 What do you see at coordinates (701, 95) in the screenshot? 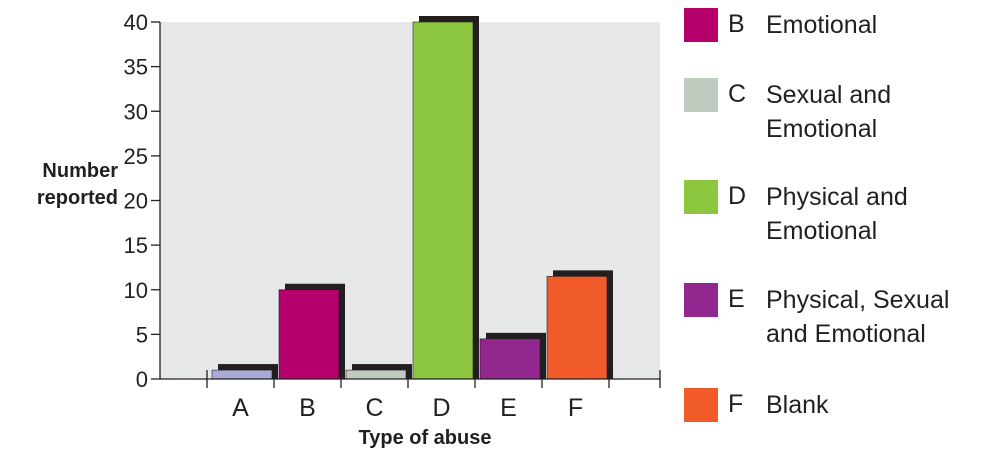
I see `legend-swatch-c` at bounding box center [701, 95].